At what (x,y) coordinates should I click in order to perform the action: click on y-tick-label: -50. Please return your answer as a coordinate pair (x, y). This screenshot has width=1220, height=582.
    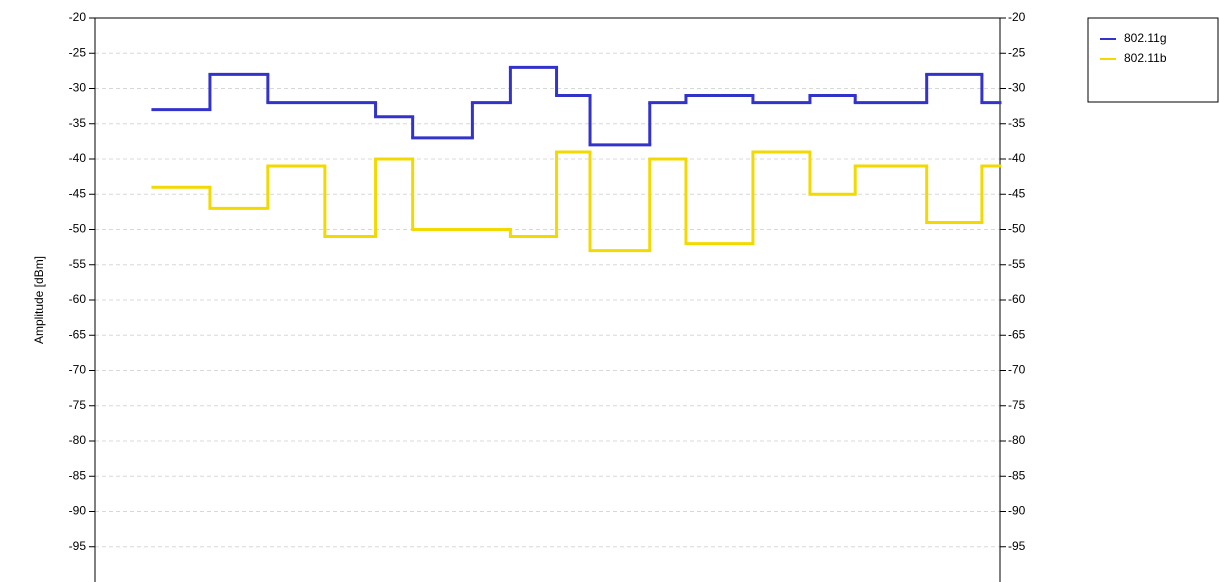
    Looking at the image, I should click on (78, 229).